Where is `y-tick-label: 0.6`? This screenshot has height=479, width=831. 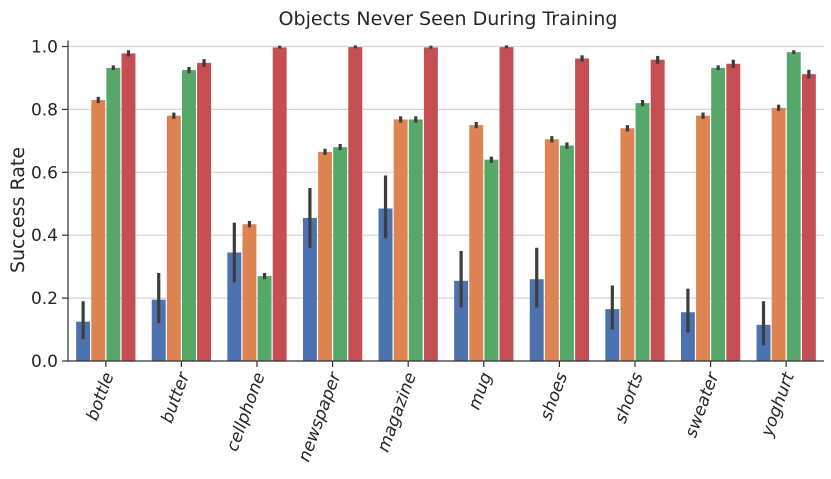
y-tick-label: 0.6 is located at coordinates (44, 173).